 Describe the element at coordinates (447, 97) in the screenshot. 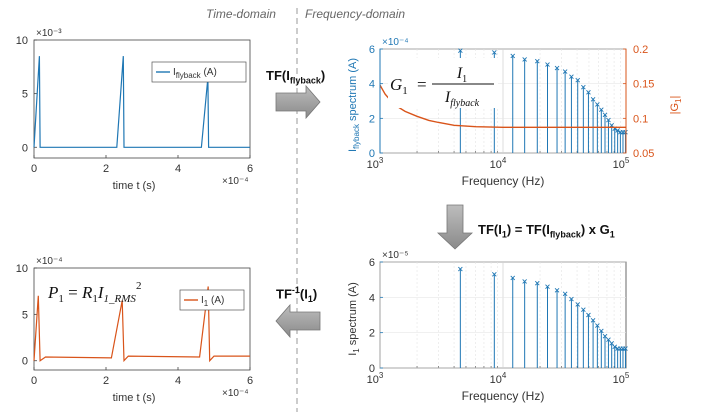

I see `g1-den-main: I` at that location.